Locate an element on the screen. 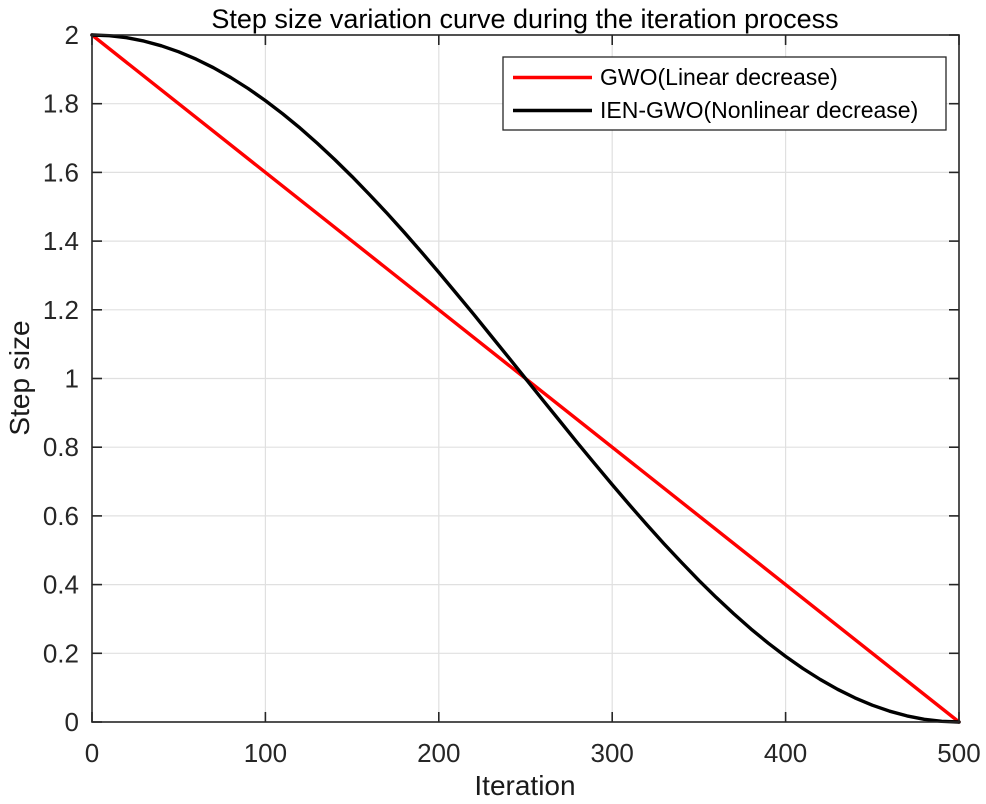 Image resolution: width=986 pixels, height=804 pixels. y-tick-label: 0.6 is located at coordinates (61, 516).